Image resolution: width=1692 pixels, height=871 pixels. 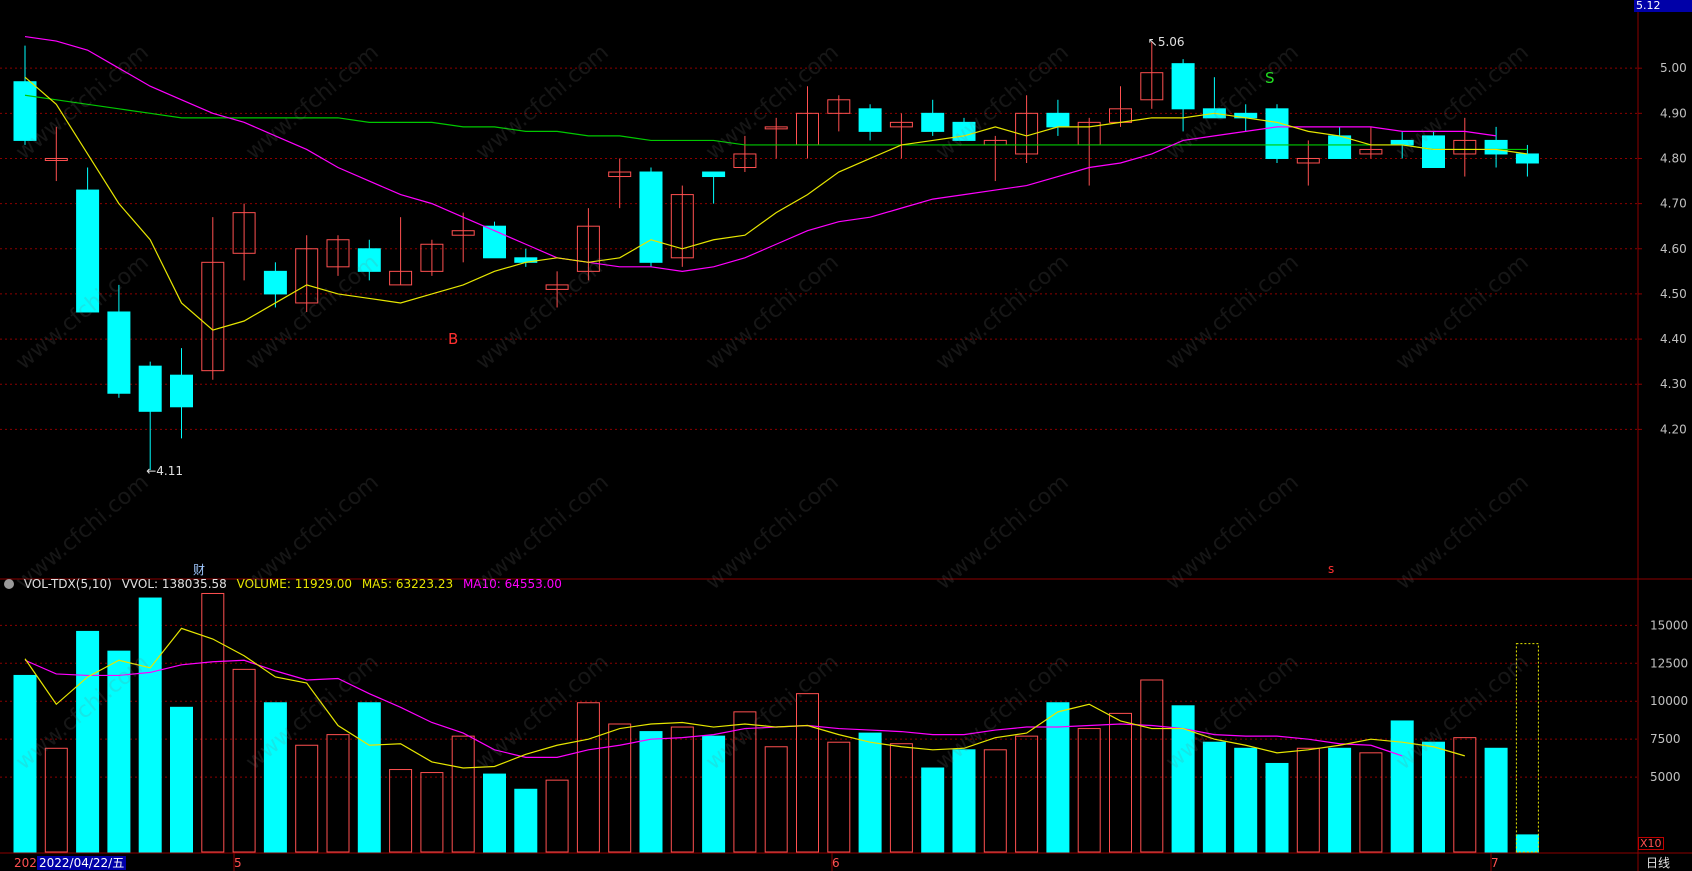 What do you see at coordinates (512, 584) in the screenshot?
I see `volume-ma10: MA10: 64553.00` at bounding box center [512, 584].